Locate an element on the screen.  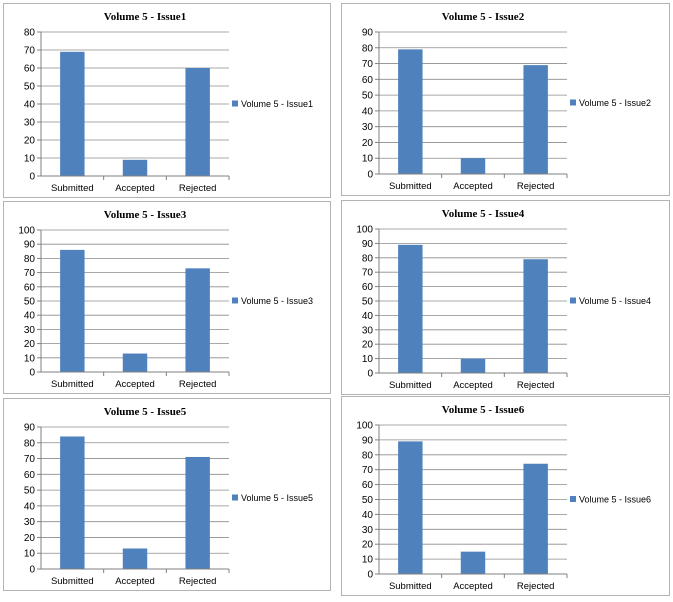
chart-title: Volume 5 - Issue4 is located at coordinates (483, 214).